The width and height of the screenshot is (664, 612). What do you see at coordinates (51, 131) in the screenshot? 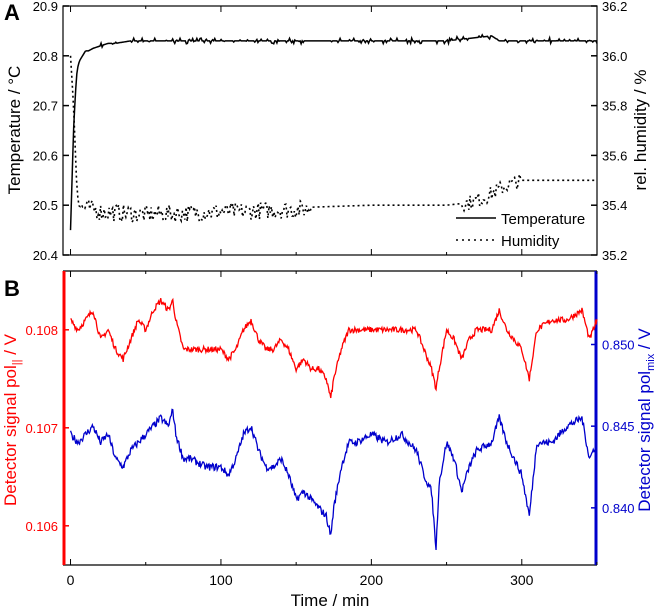
I see `panel-a-left-tick-labels: 20.4 20.5 20.6 20.7 20.8 20.9` at bounding box center [51, 131].